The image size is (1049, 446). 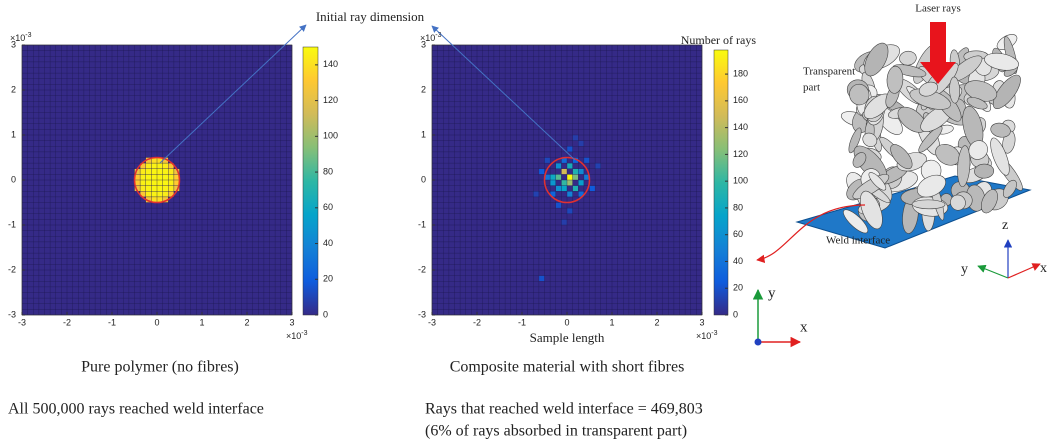 What do you see at coordinates (740, 154) in the screenshot?
I see `colorbar-tick-label: 120` at bounding box center [740, 154].